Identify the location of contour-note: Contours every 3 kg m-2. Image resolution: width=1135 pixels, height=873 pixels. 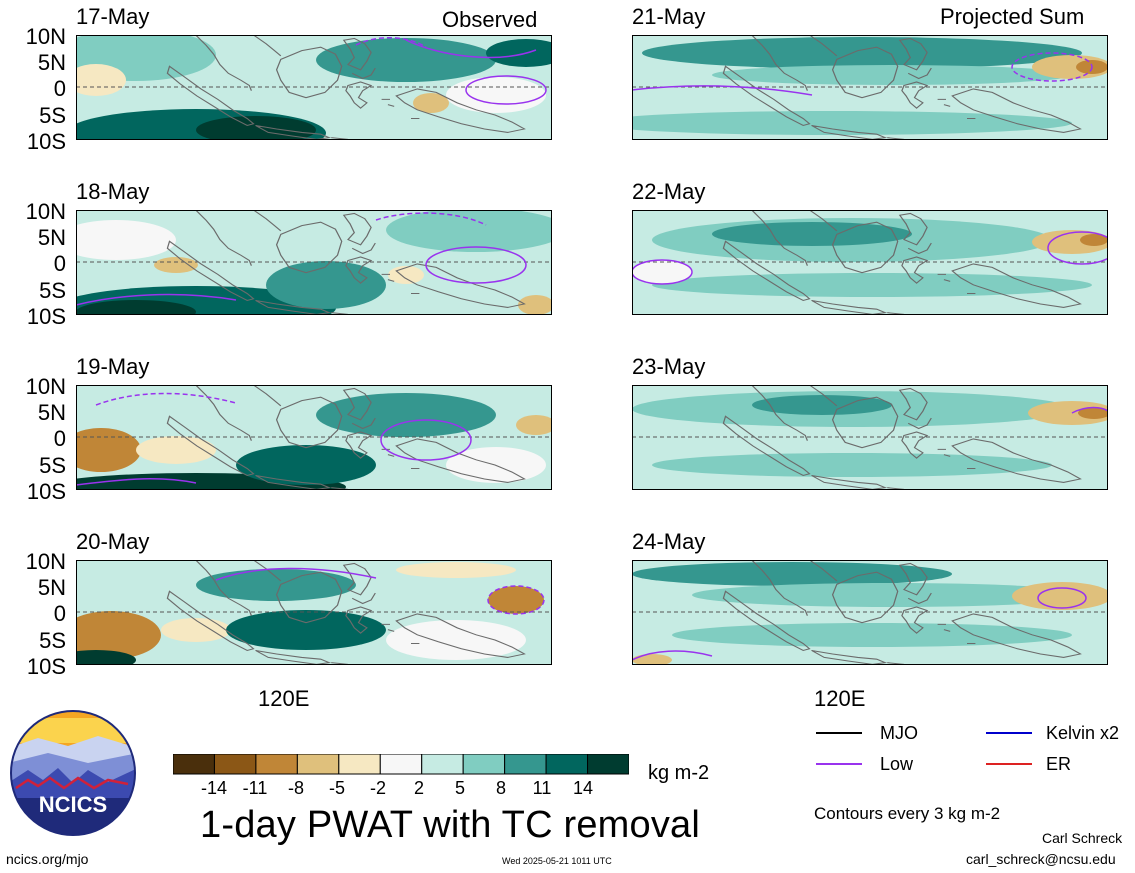
(907, 813).